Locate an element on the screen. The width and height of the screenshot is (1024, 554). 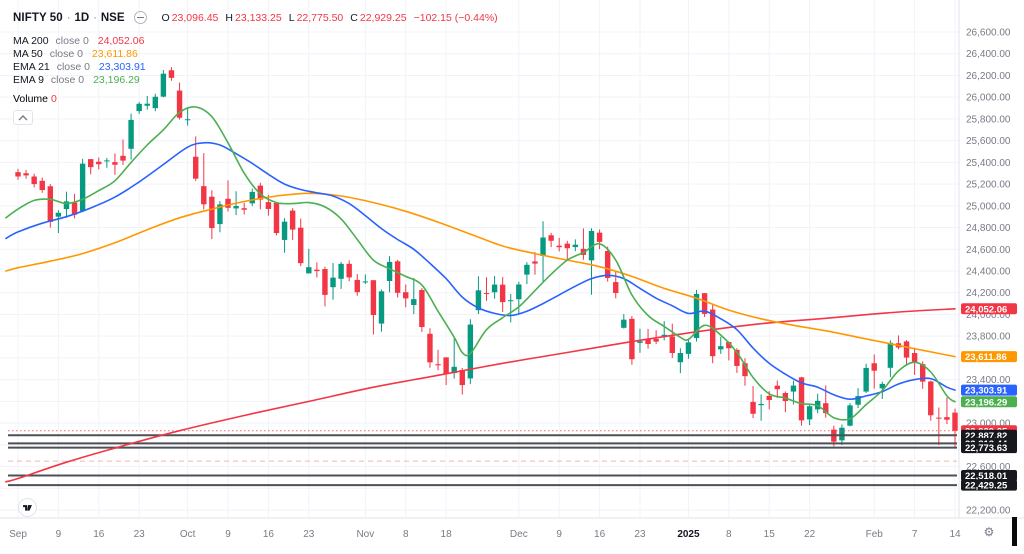
svg-text: 22,773.63 is located at coordinates (986, 448).